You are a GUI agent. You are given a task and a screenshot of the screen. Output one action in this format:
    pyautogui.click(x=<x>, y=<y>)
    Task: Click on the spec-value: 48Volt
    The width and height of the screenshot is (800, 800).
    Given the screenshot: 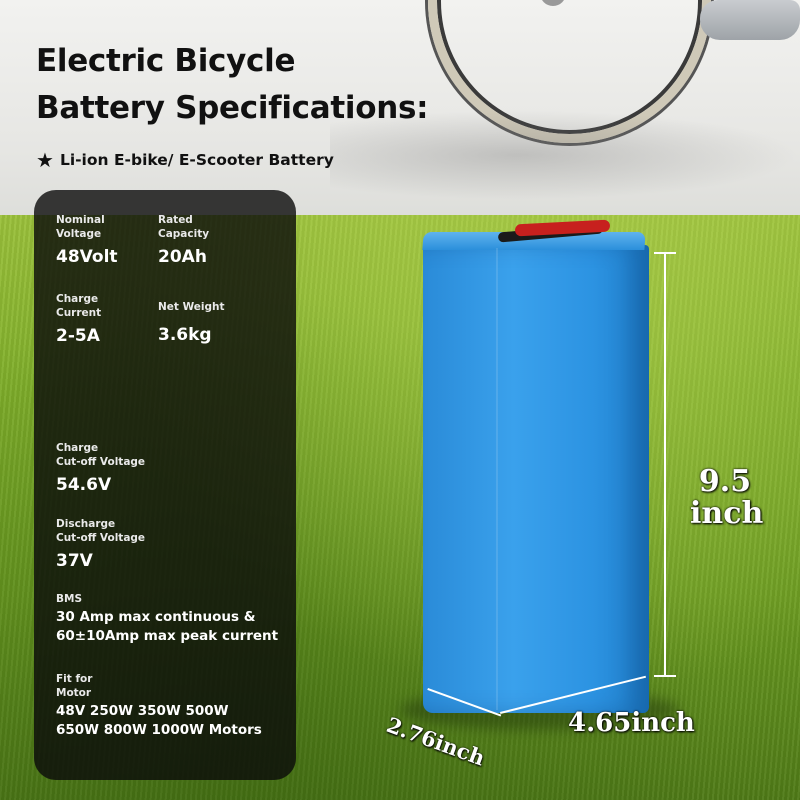 What is the action you would take?
    pyautogui.click(x=87, y=257)
    